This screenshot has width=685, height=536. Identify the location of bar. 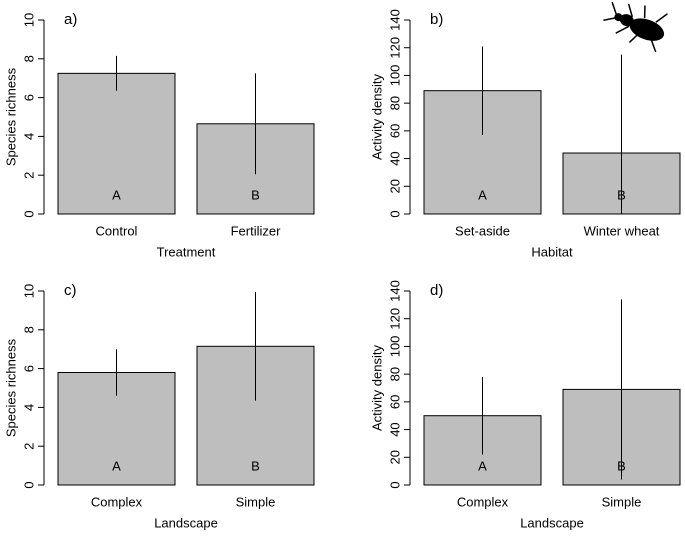
(116, 143).